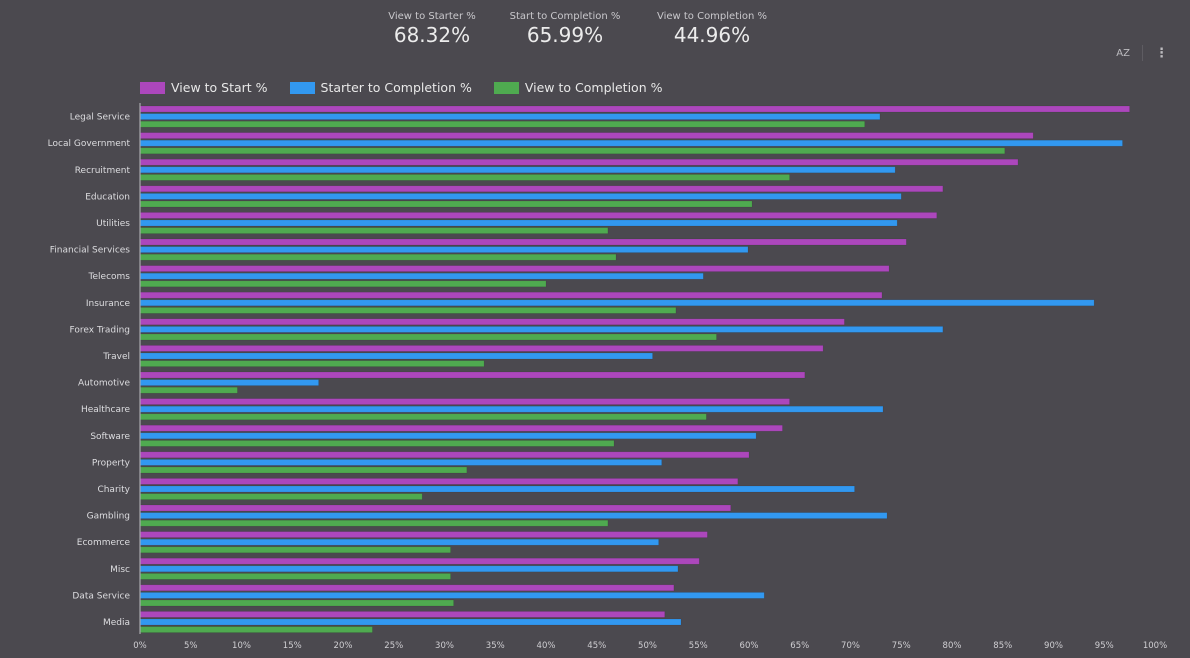 This screenshot has height=658, width=1190. I want to click on bar-starter-to-completion-telecoms, so click(421, 276).